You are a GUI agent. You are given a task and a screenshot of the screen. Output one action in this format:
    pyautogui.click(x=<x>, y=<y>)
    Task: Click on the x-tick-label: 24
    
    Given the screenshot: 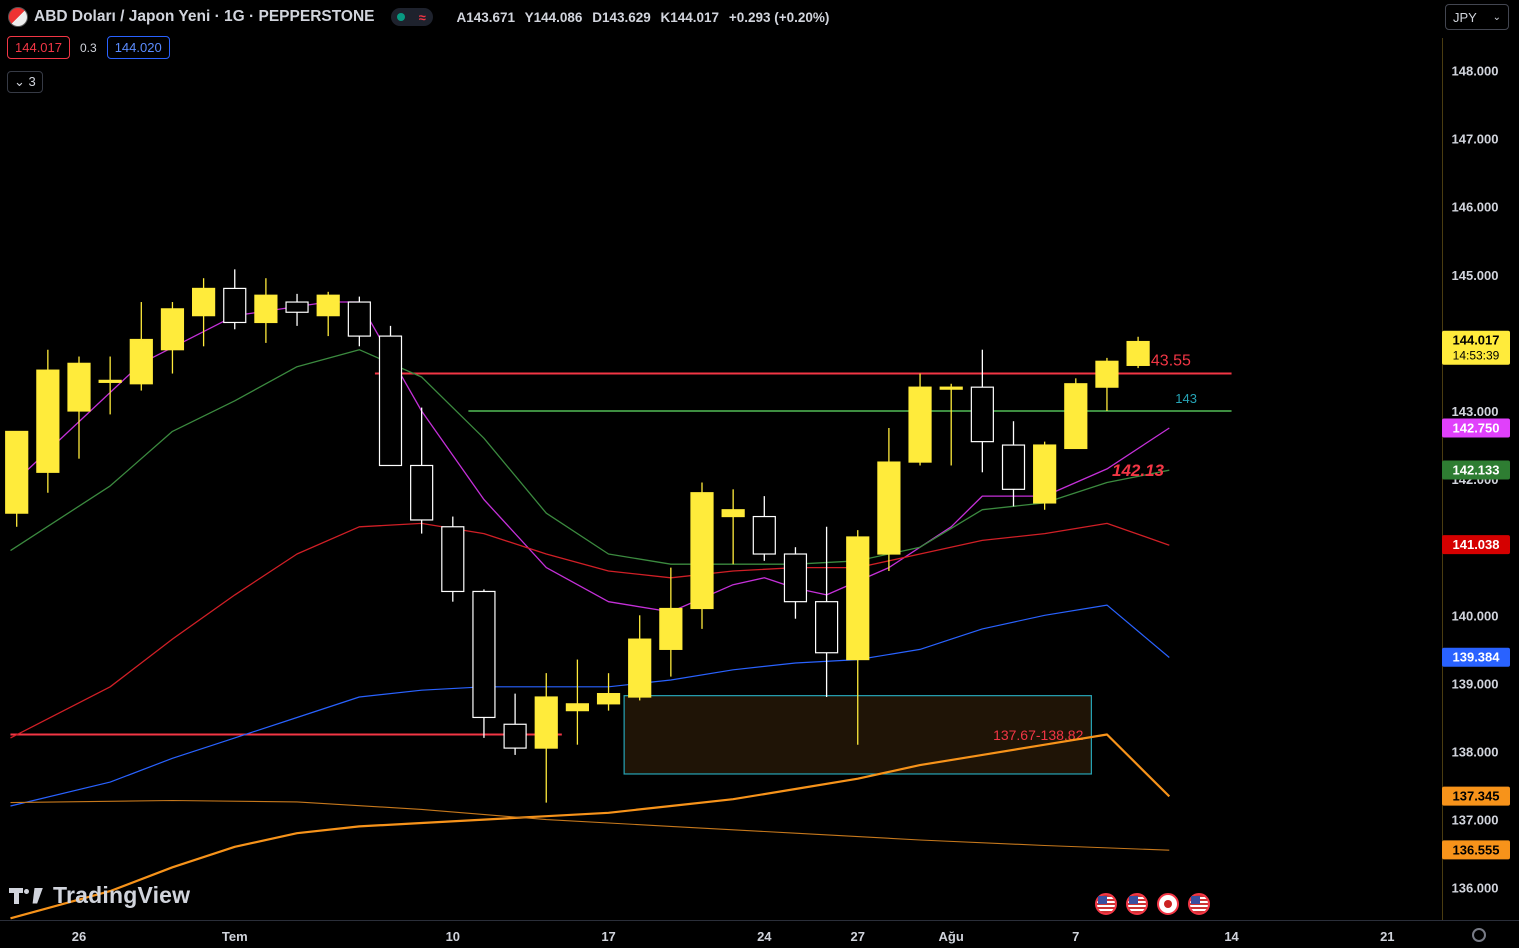 What is the action you would take?
    pyautogui.click(x=764, y=936)
    